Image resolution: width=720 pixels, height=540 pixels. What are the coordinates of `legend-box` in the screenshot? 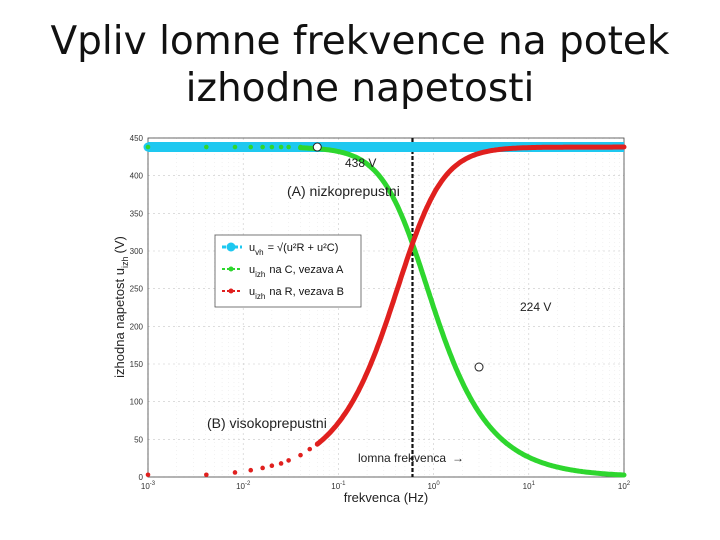 It's located at (288, 271).